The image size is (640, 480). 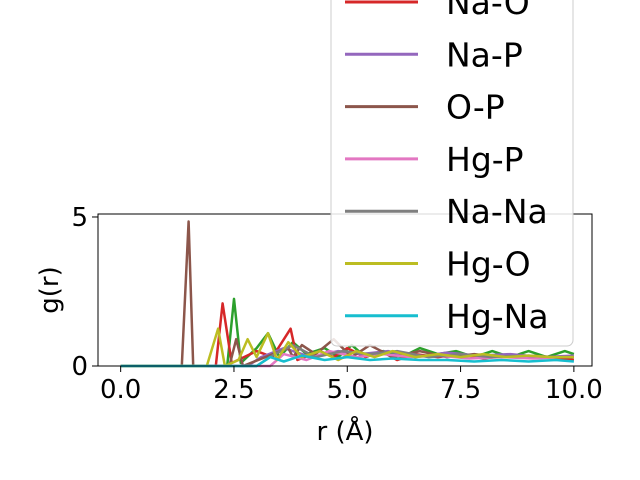 What do you see at coordinates (497, 316) in the screenshot?
I see `legend-label-hg-na: Hg-Na` at bounding box center [497, 316].